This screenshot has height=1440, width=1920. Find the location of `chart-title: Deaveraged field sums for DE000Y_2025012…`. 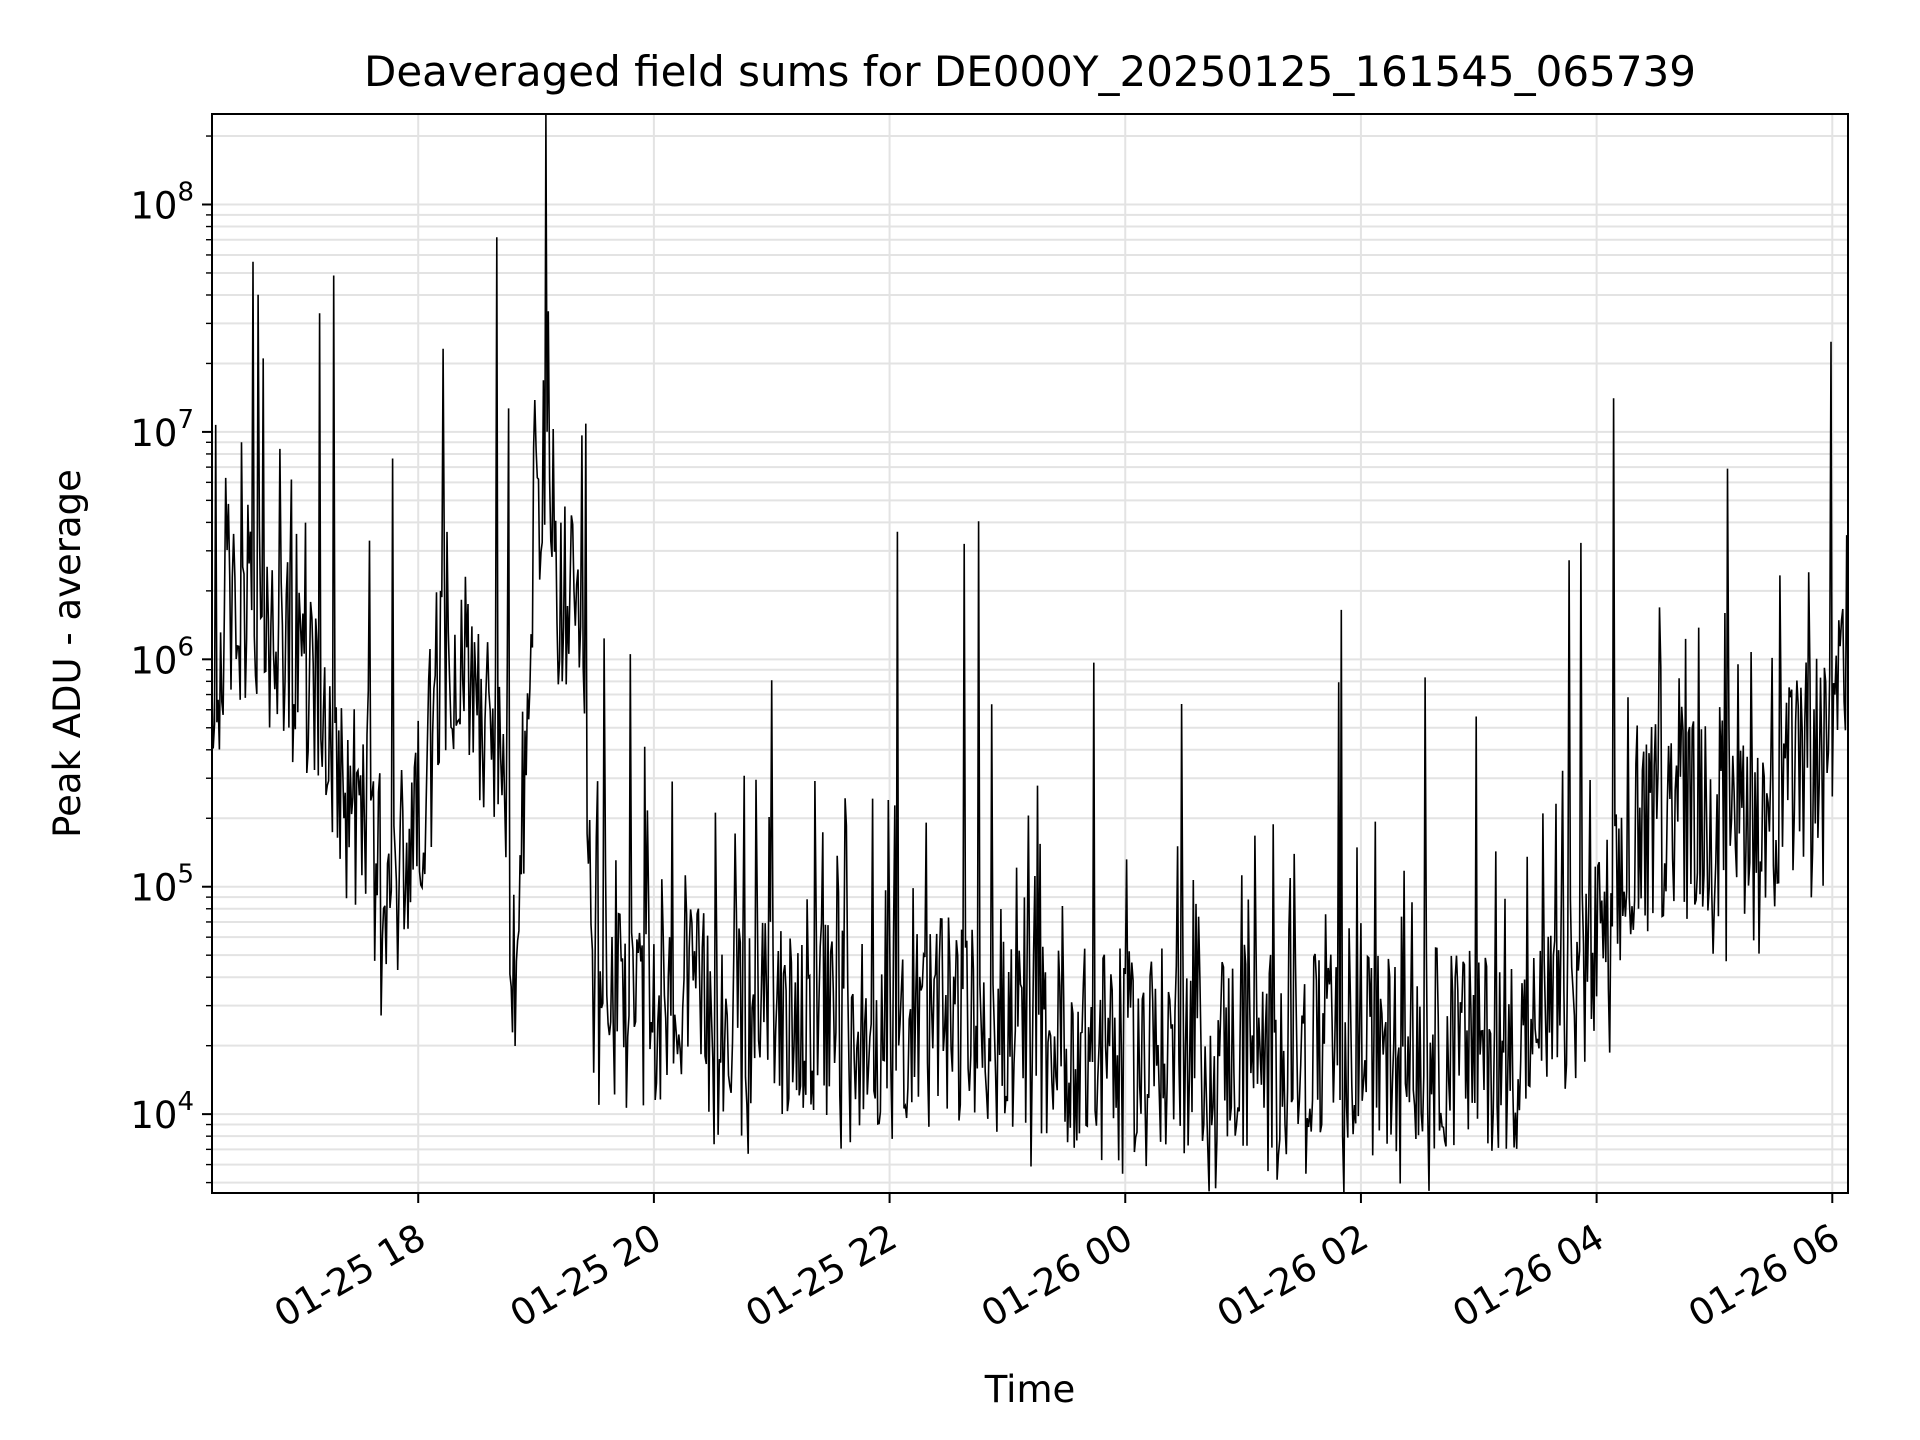

chart-title: Deaveraged field sums for DE000Y_2025012… is located at coordinates (1030, 71).